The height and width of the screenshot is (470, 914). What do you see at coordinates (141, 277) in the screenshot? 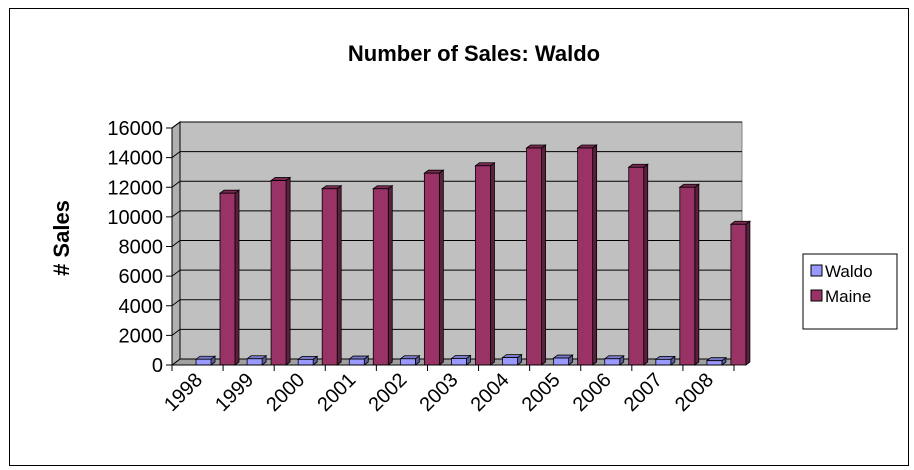
I see `y-tick-label: 6000` at bounding box center [141, 277].